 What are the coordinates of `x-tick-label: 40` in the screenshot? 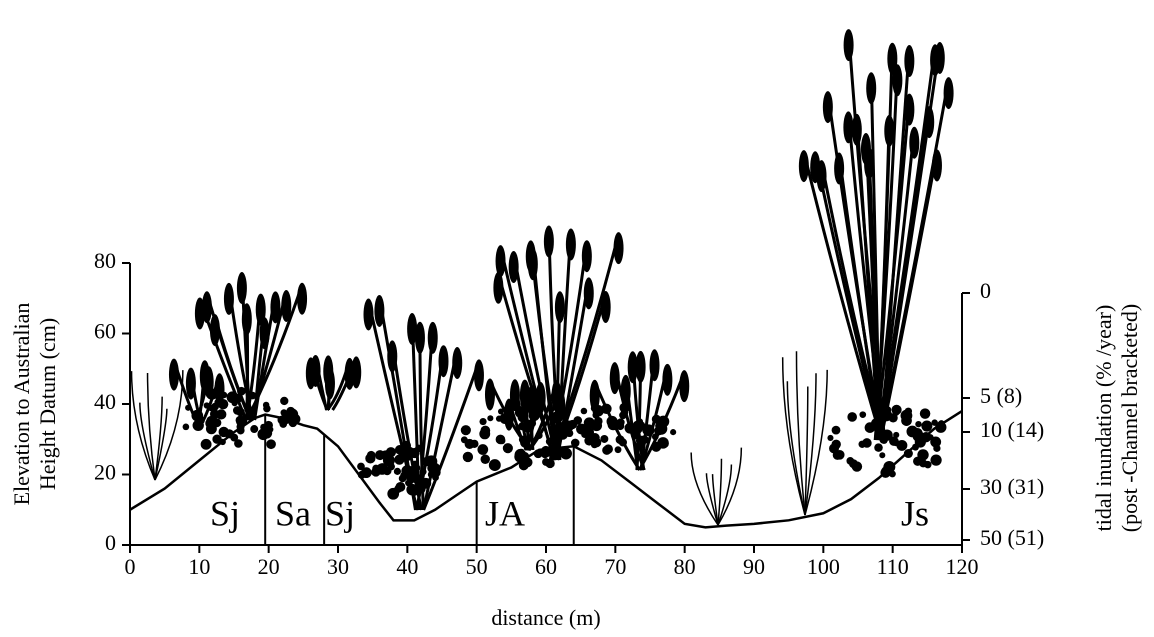 It's located at (407, 566).